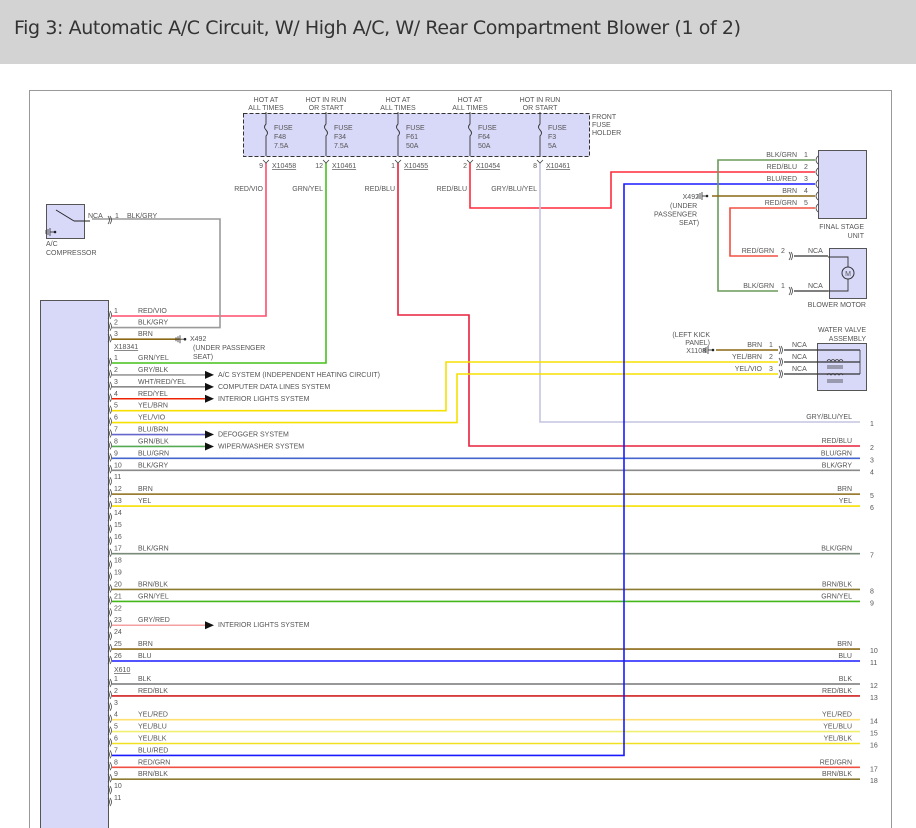  Describe the element at coordinates (248, 189) in the screenshot. I see `fuse-wire-label: RED/VIO` at that location.